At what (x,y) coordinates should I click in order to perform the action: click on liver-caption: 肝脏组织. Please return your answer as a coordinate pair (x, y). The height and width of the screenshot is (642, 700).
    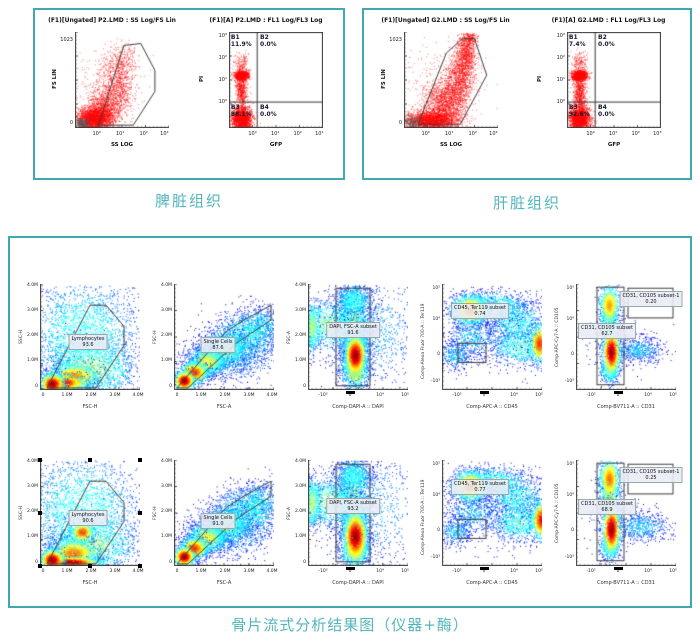
    Looking at the image, I should click on (526, 203).